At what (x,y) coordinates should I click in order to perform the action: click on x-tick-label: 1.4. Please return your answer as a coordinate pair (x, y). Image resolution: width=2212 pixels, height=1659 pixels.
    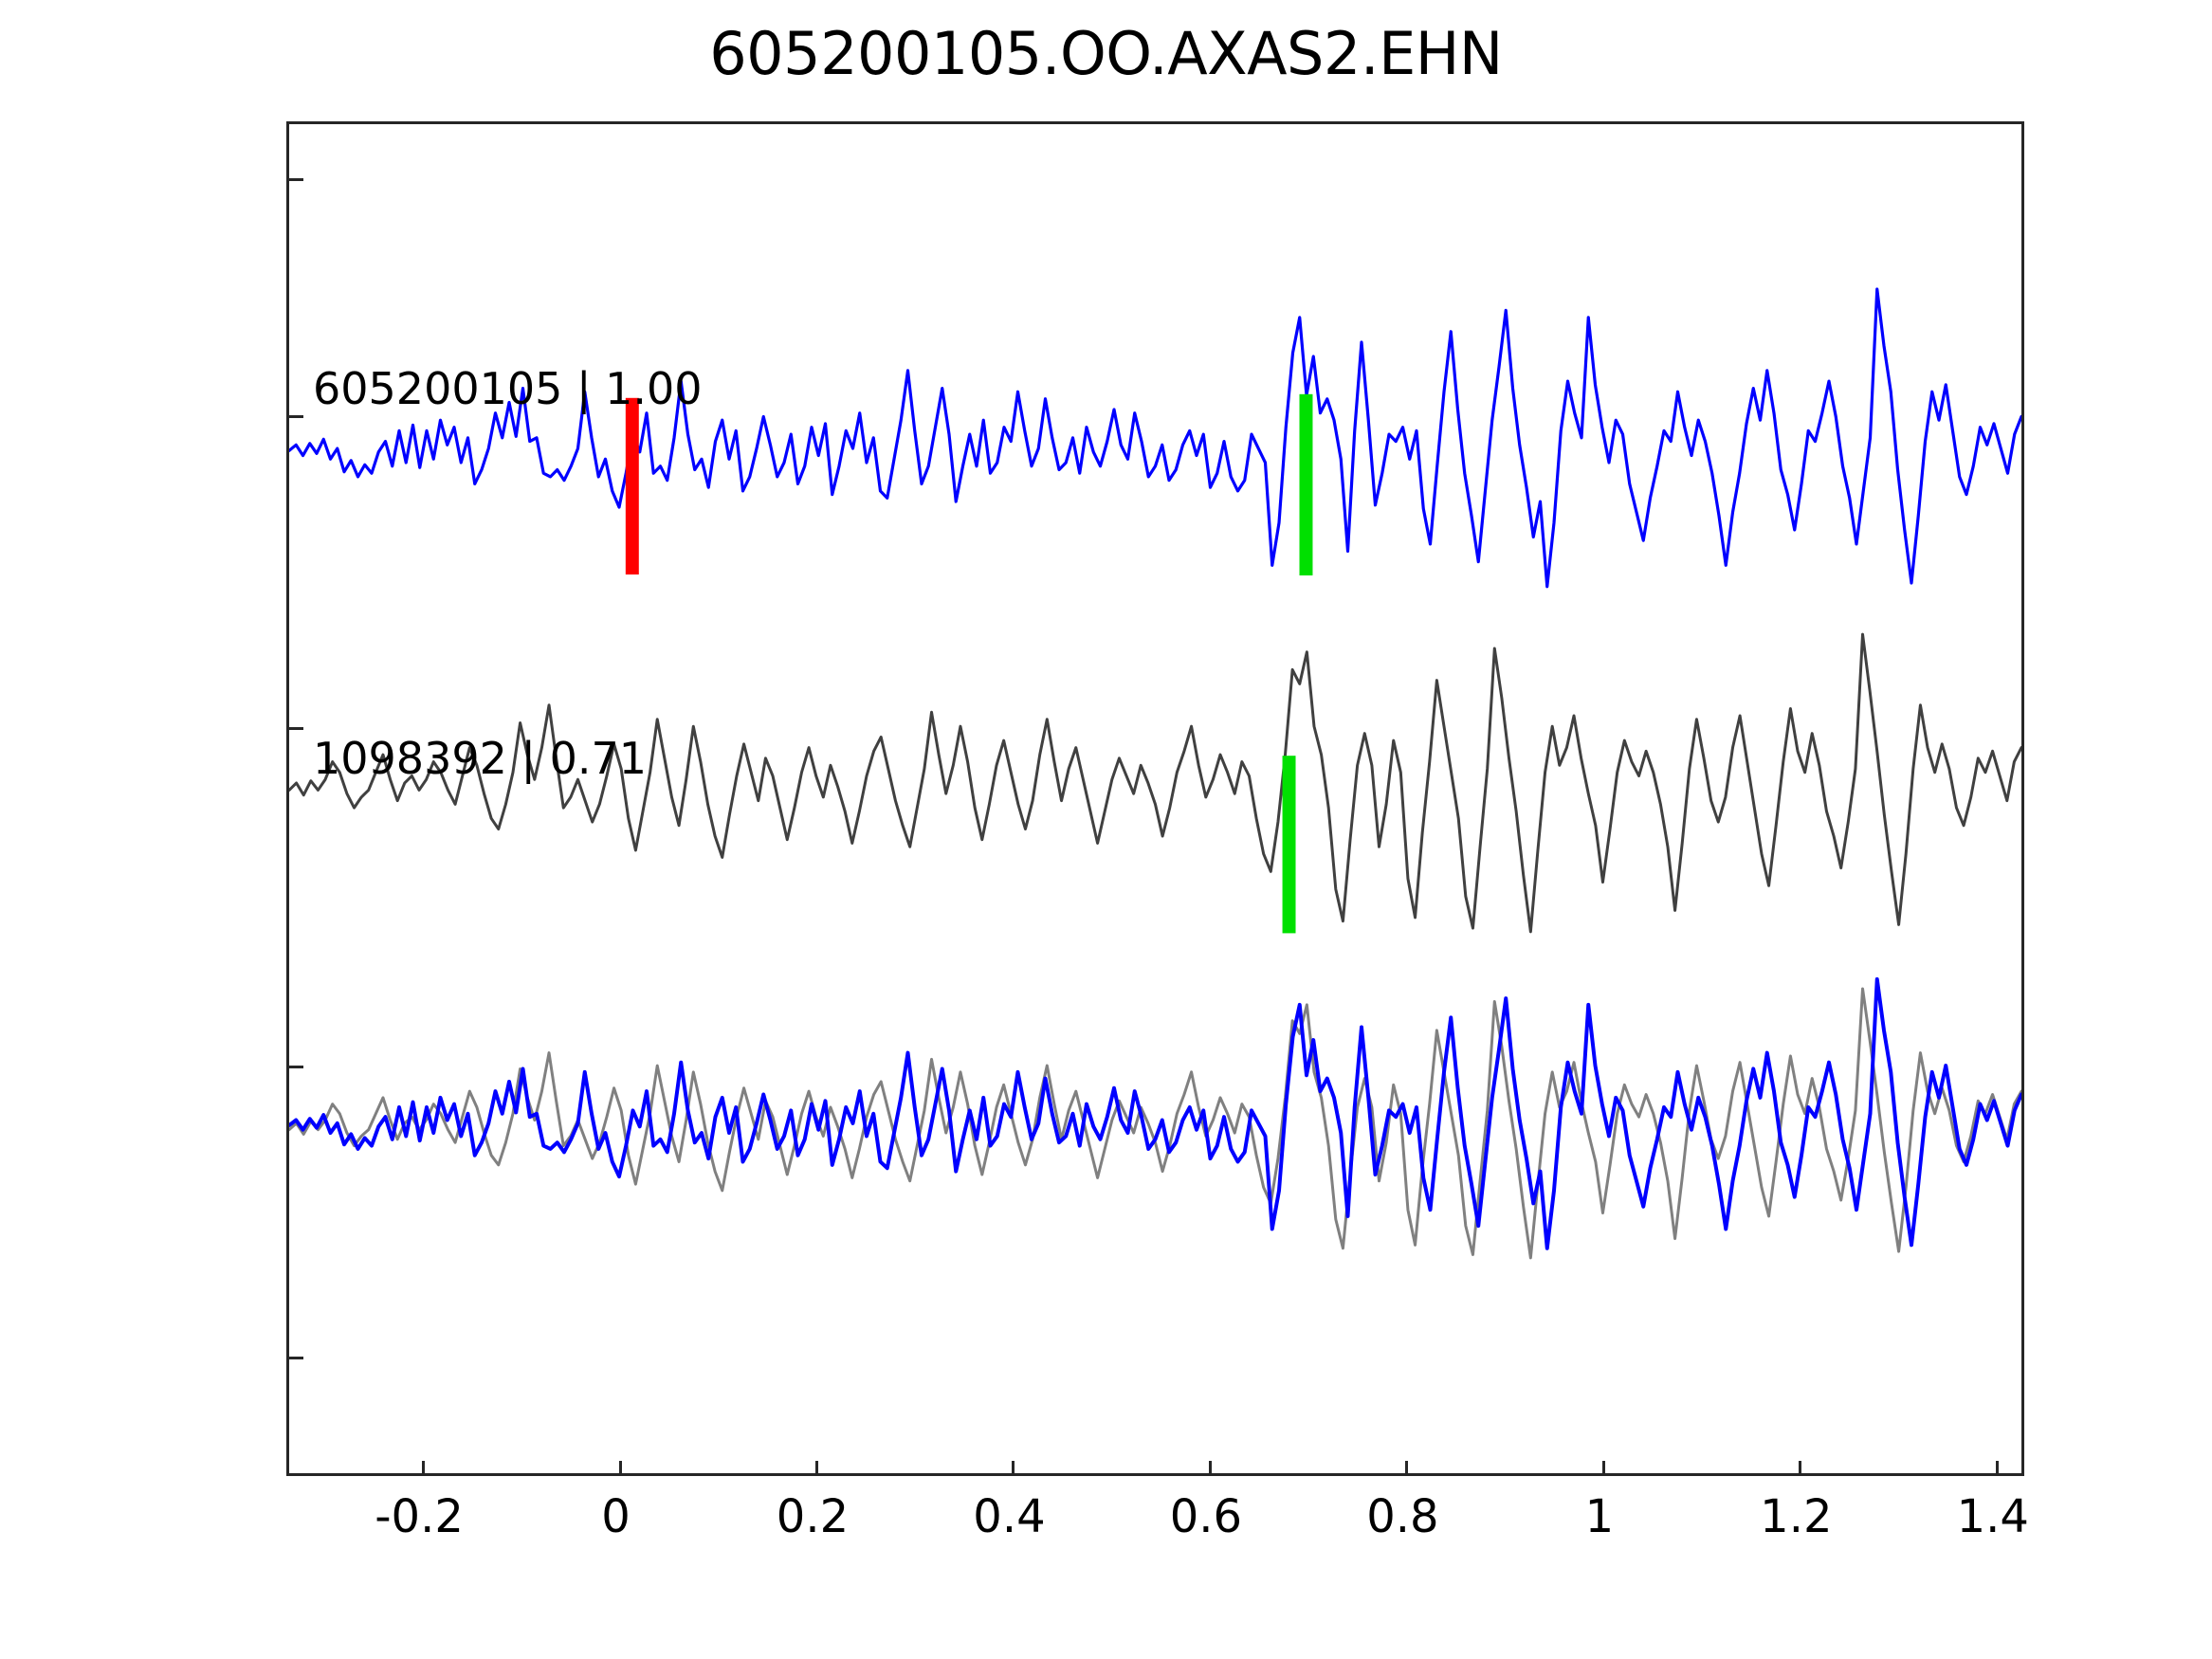
    Looking at the image, I should click on (1992, 1516).